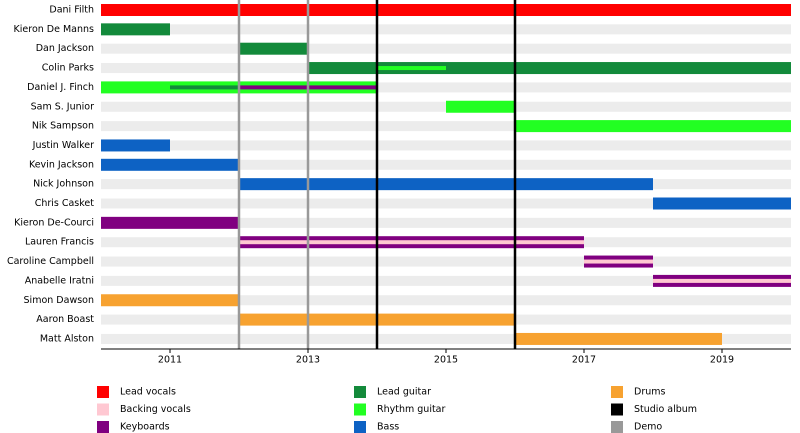  Describe the element at coordinates (59, 280) in the screenshot. I see `member-label: Anabelle Iratni` at that location.